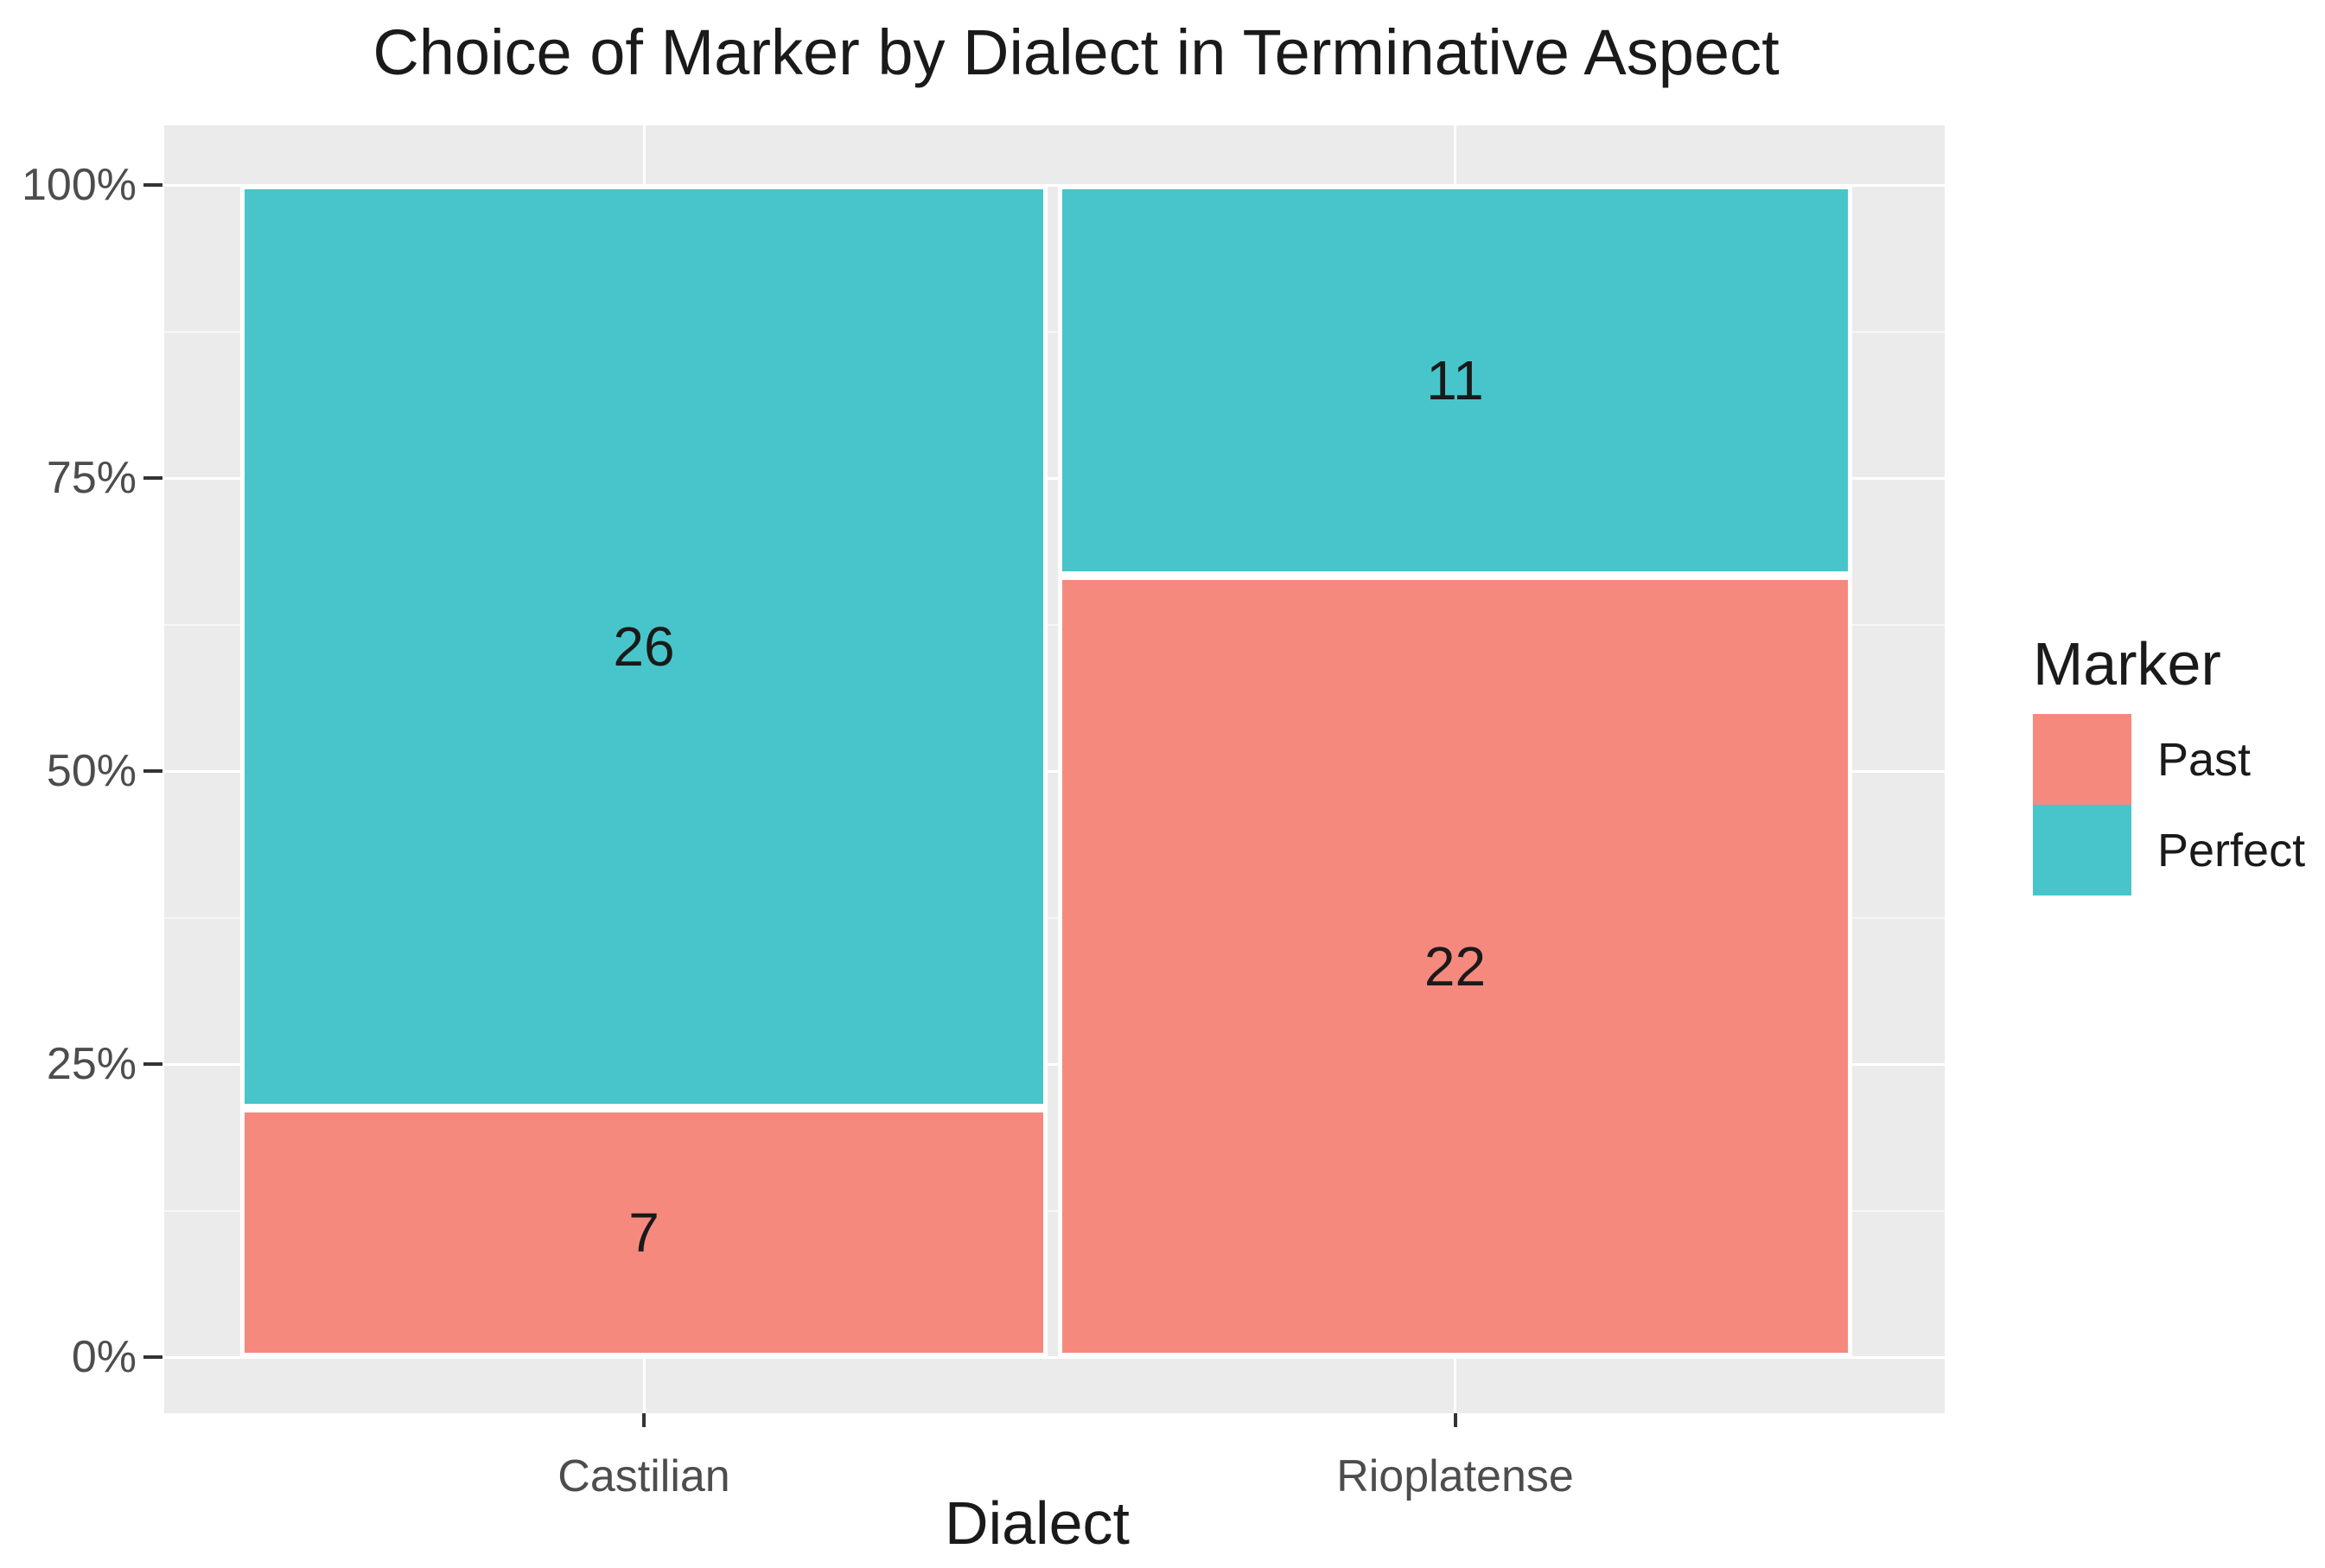 This screenshot has height=1568, width=2325. I want to click on y-axis-tick-label: 0%, so click(104, 1357).